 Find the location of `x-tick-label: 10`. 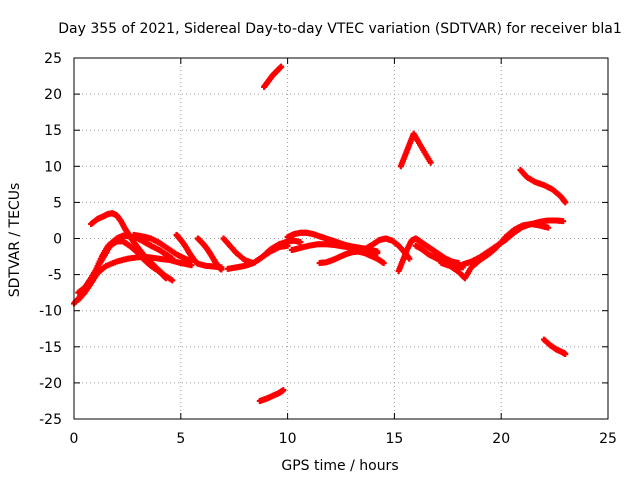

x-tick-label: 10 is located at coordinates (288, 439).